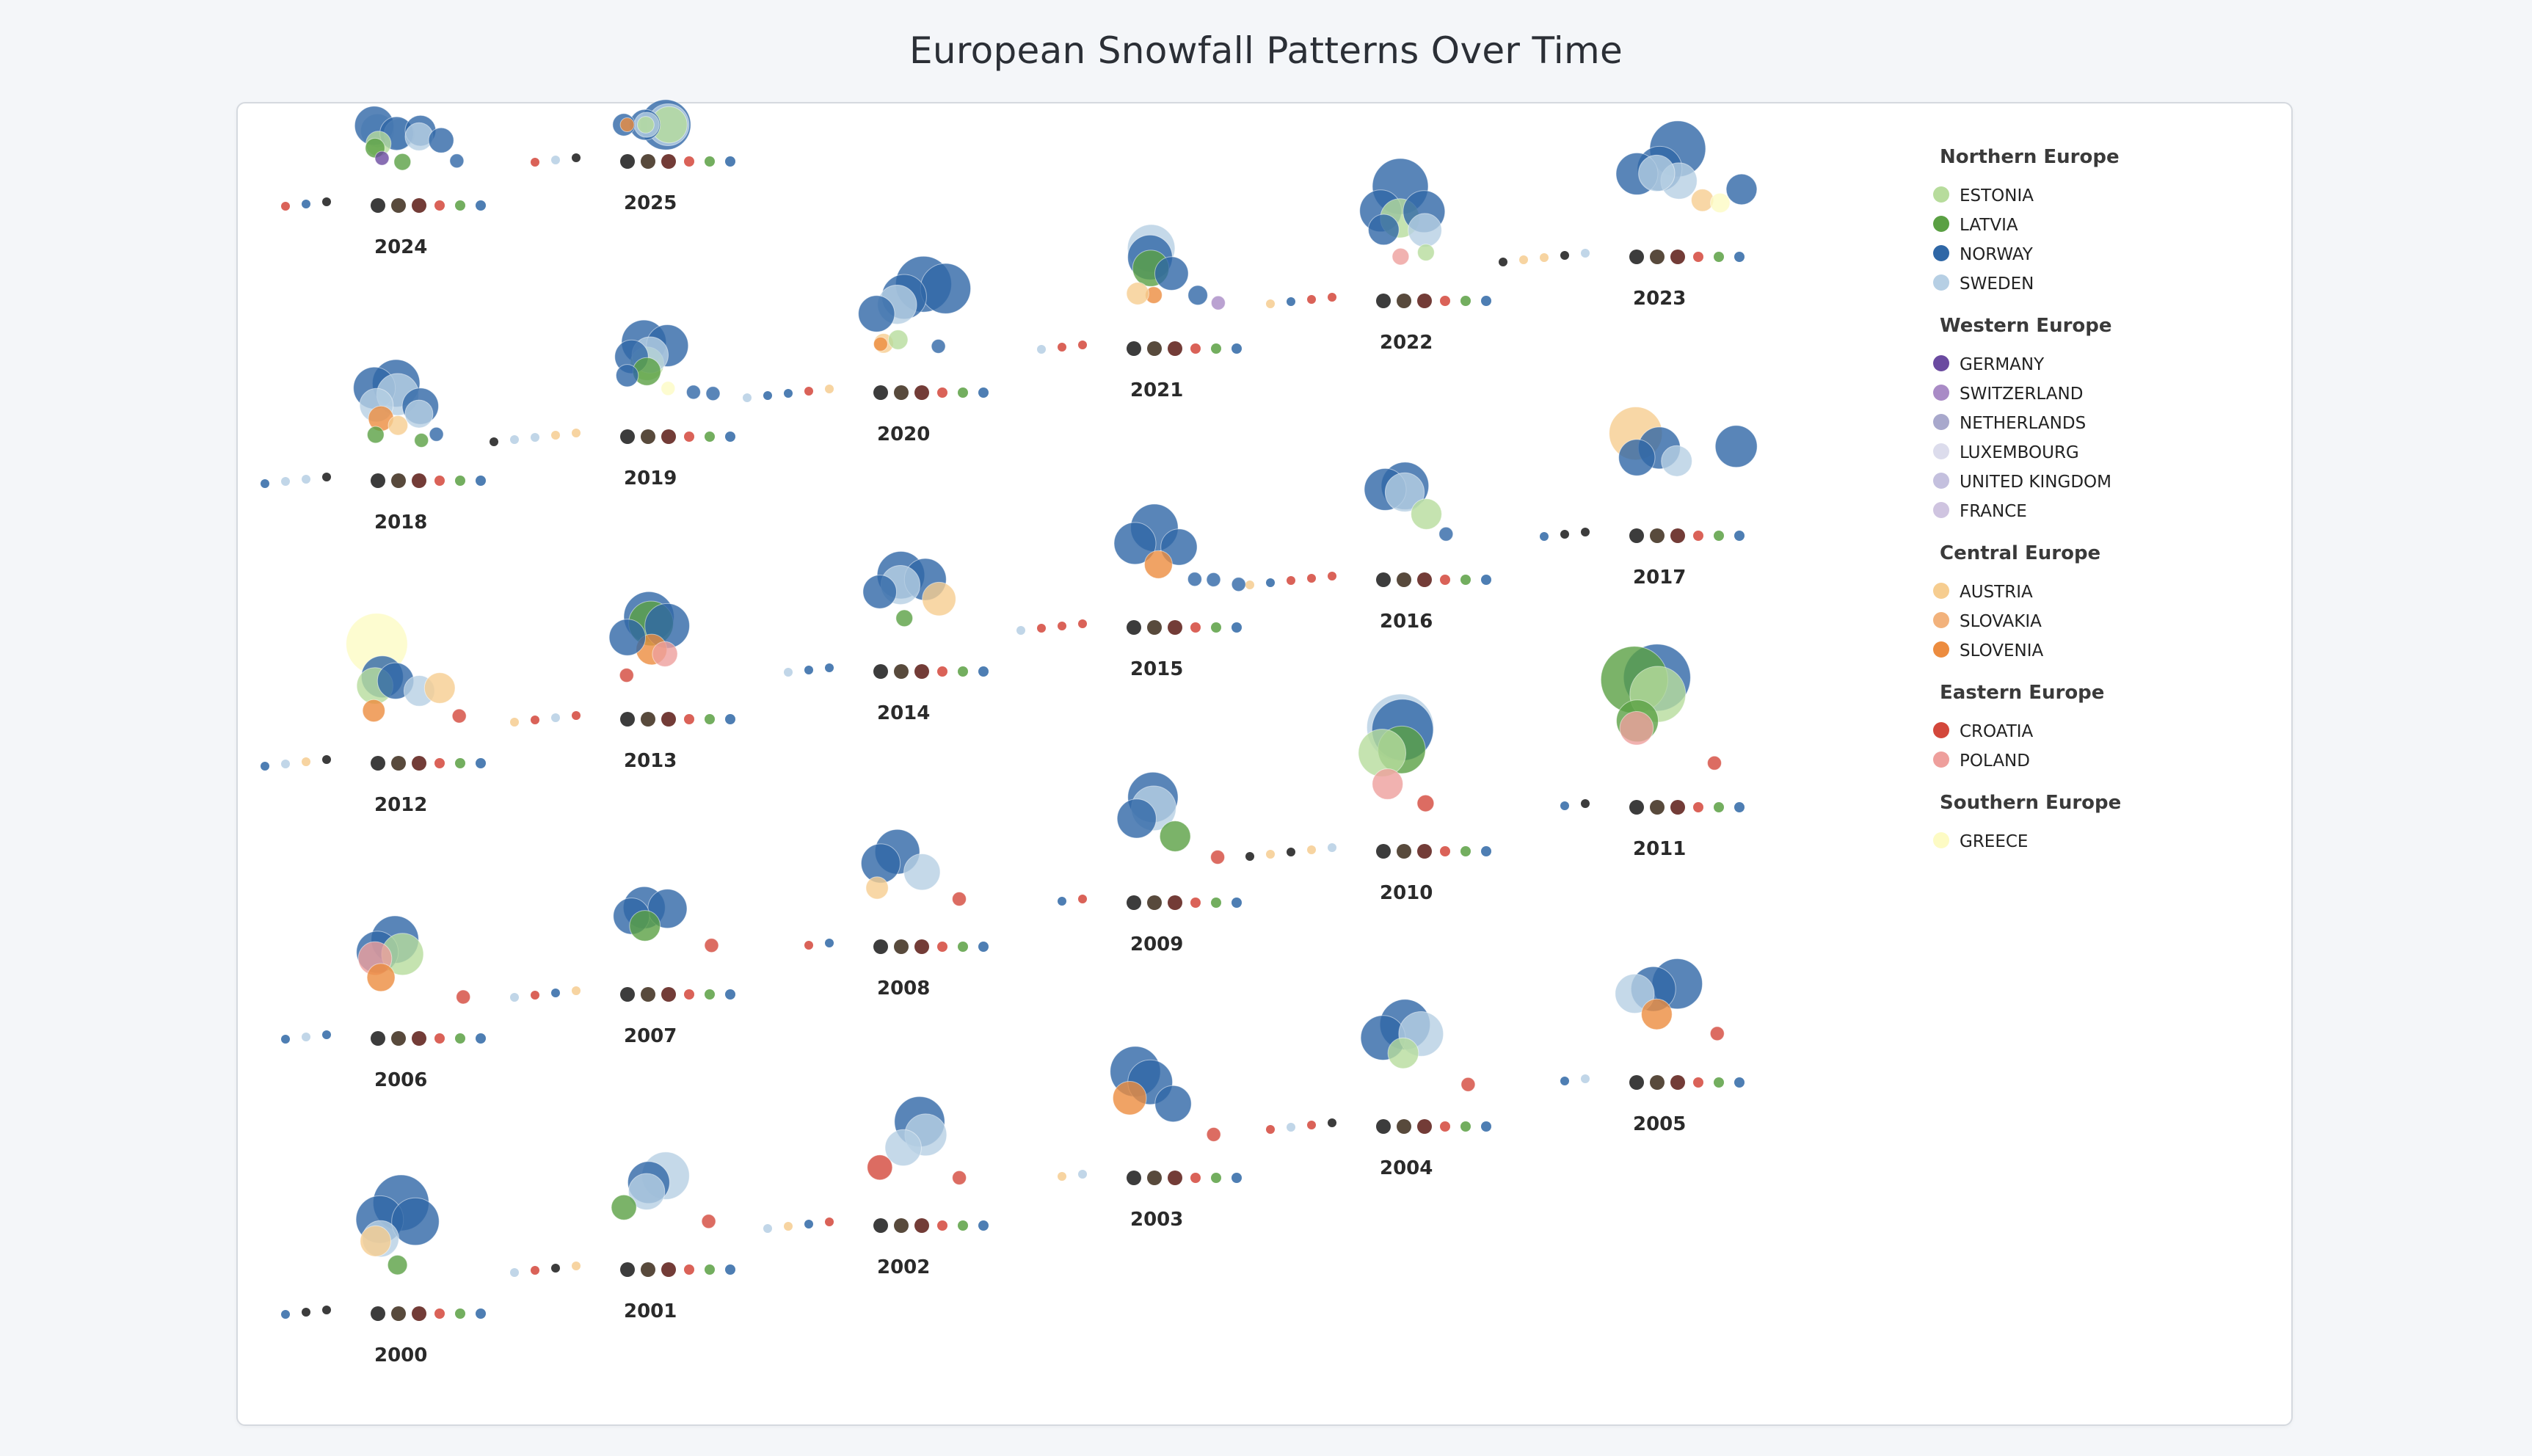  I want to click on legend-item-label: UNITED KINGDOM, so click(2036, 483).